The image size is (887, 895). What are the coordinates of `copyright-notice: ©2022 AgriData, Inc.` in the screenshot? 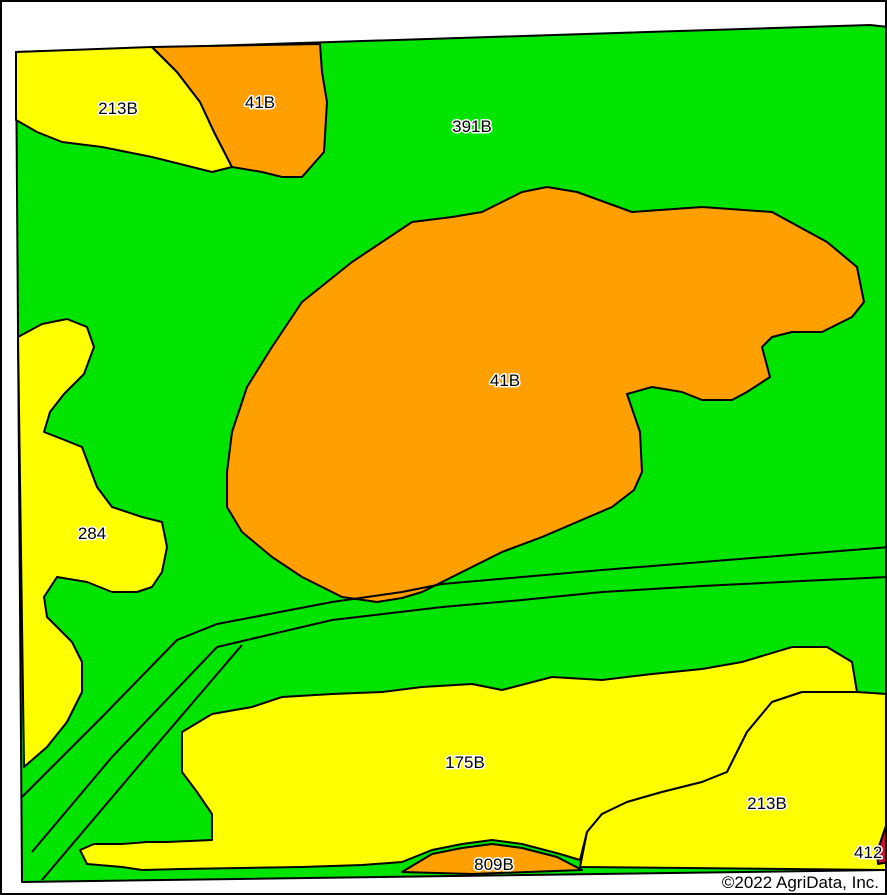 It's located at (800, 882).